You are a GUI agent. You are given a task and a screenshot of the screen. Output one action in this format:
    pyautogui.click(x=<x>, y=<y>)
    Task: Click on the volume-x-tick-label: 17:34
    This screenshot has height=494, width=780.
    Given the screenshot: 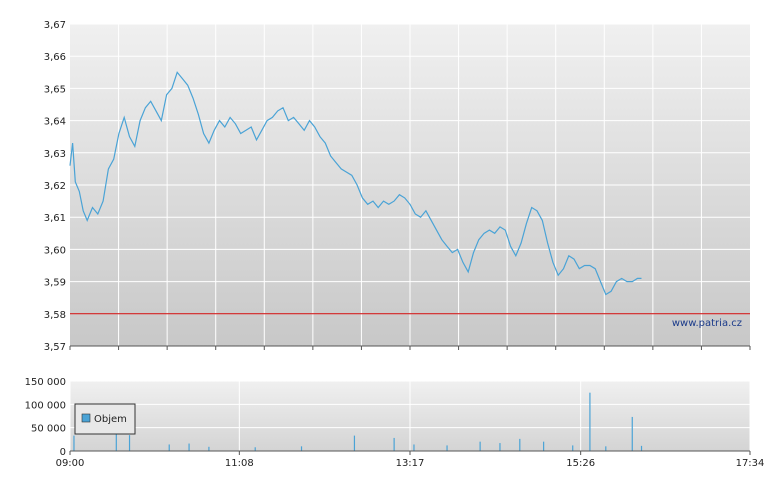 What is the action you would take?
    pyautogui.click(x=750, y=463)
    